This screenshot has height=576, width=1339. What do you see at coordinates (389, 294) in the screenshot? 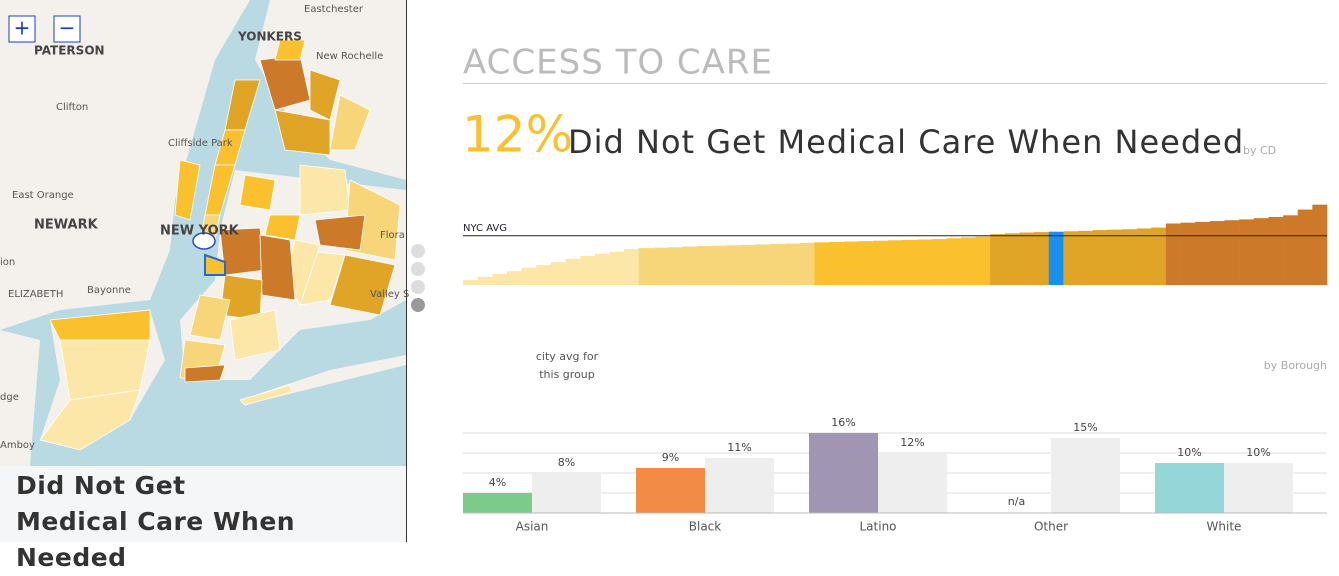
I see `place-label: Valley S` at bounding box center [389, 294].